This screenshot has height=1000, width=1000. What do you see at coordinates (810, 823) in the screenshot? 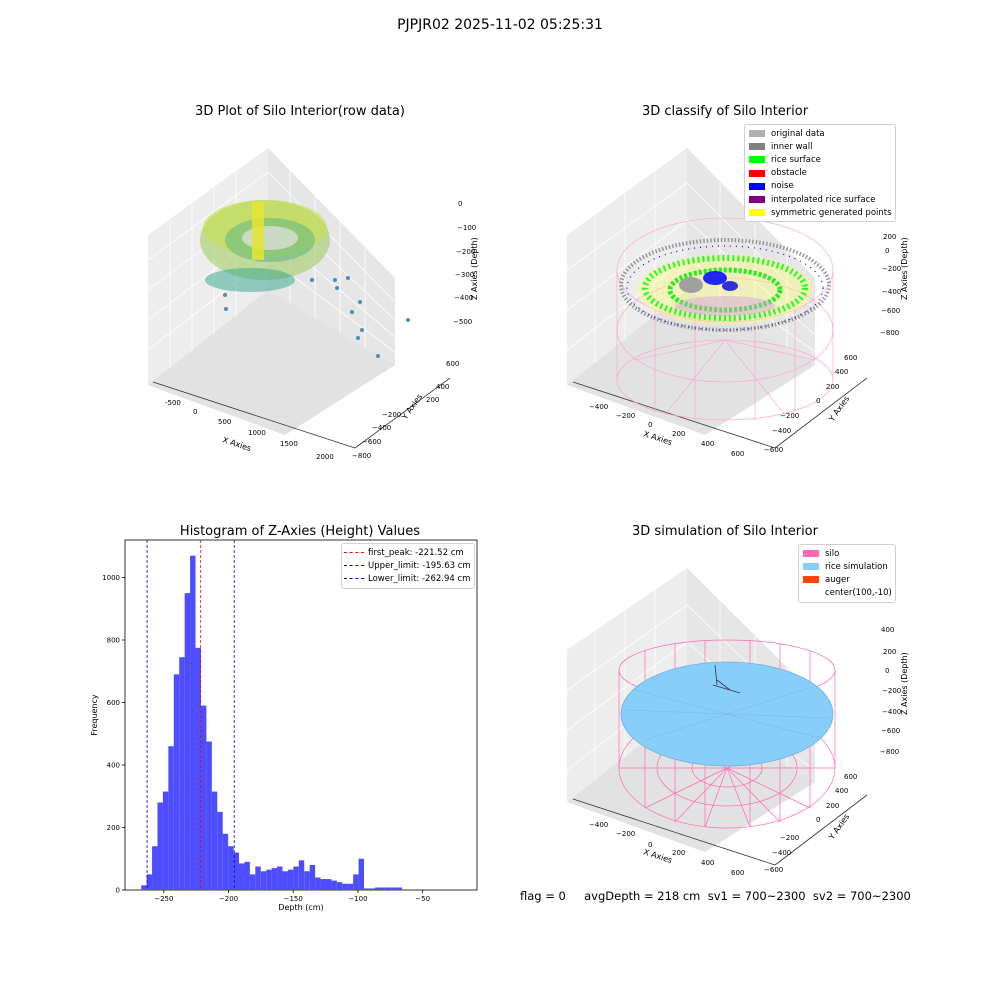
I see `simulation-y-ticks: 600 400 200 0 −200 −400 −600` at bounding box center [810, 823].